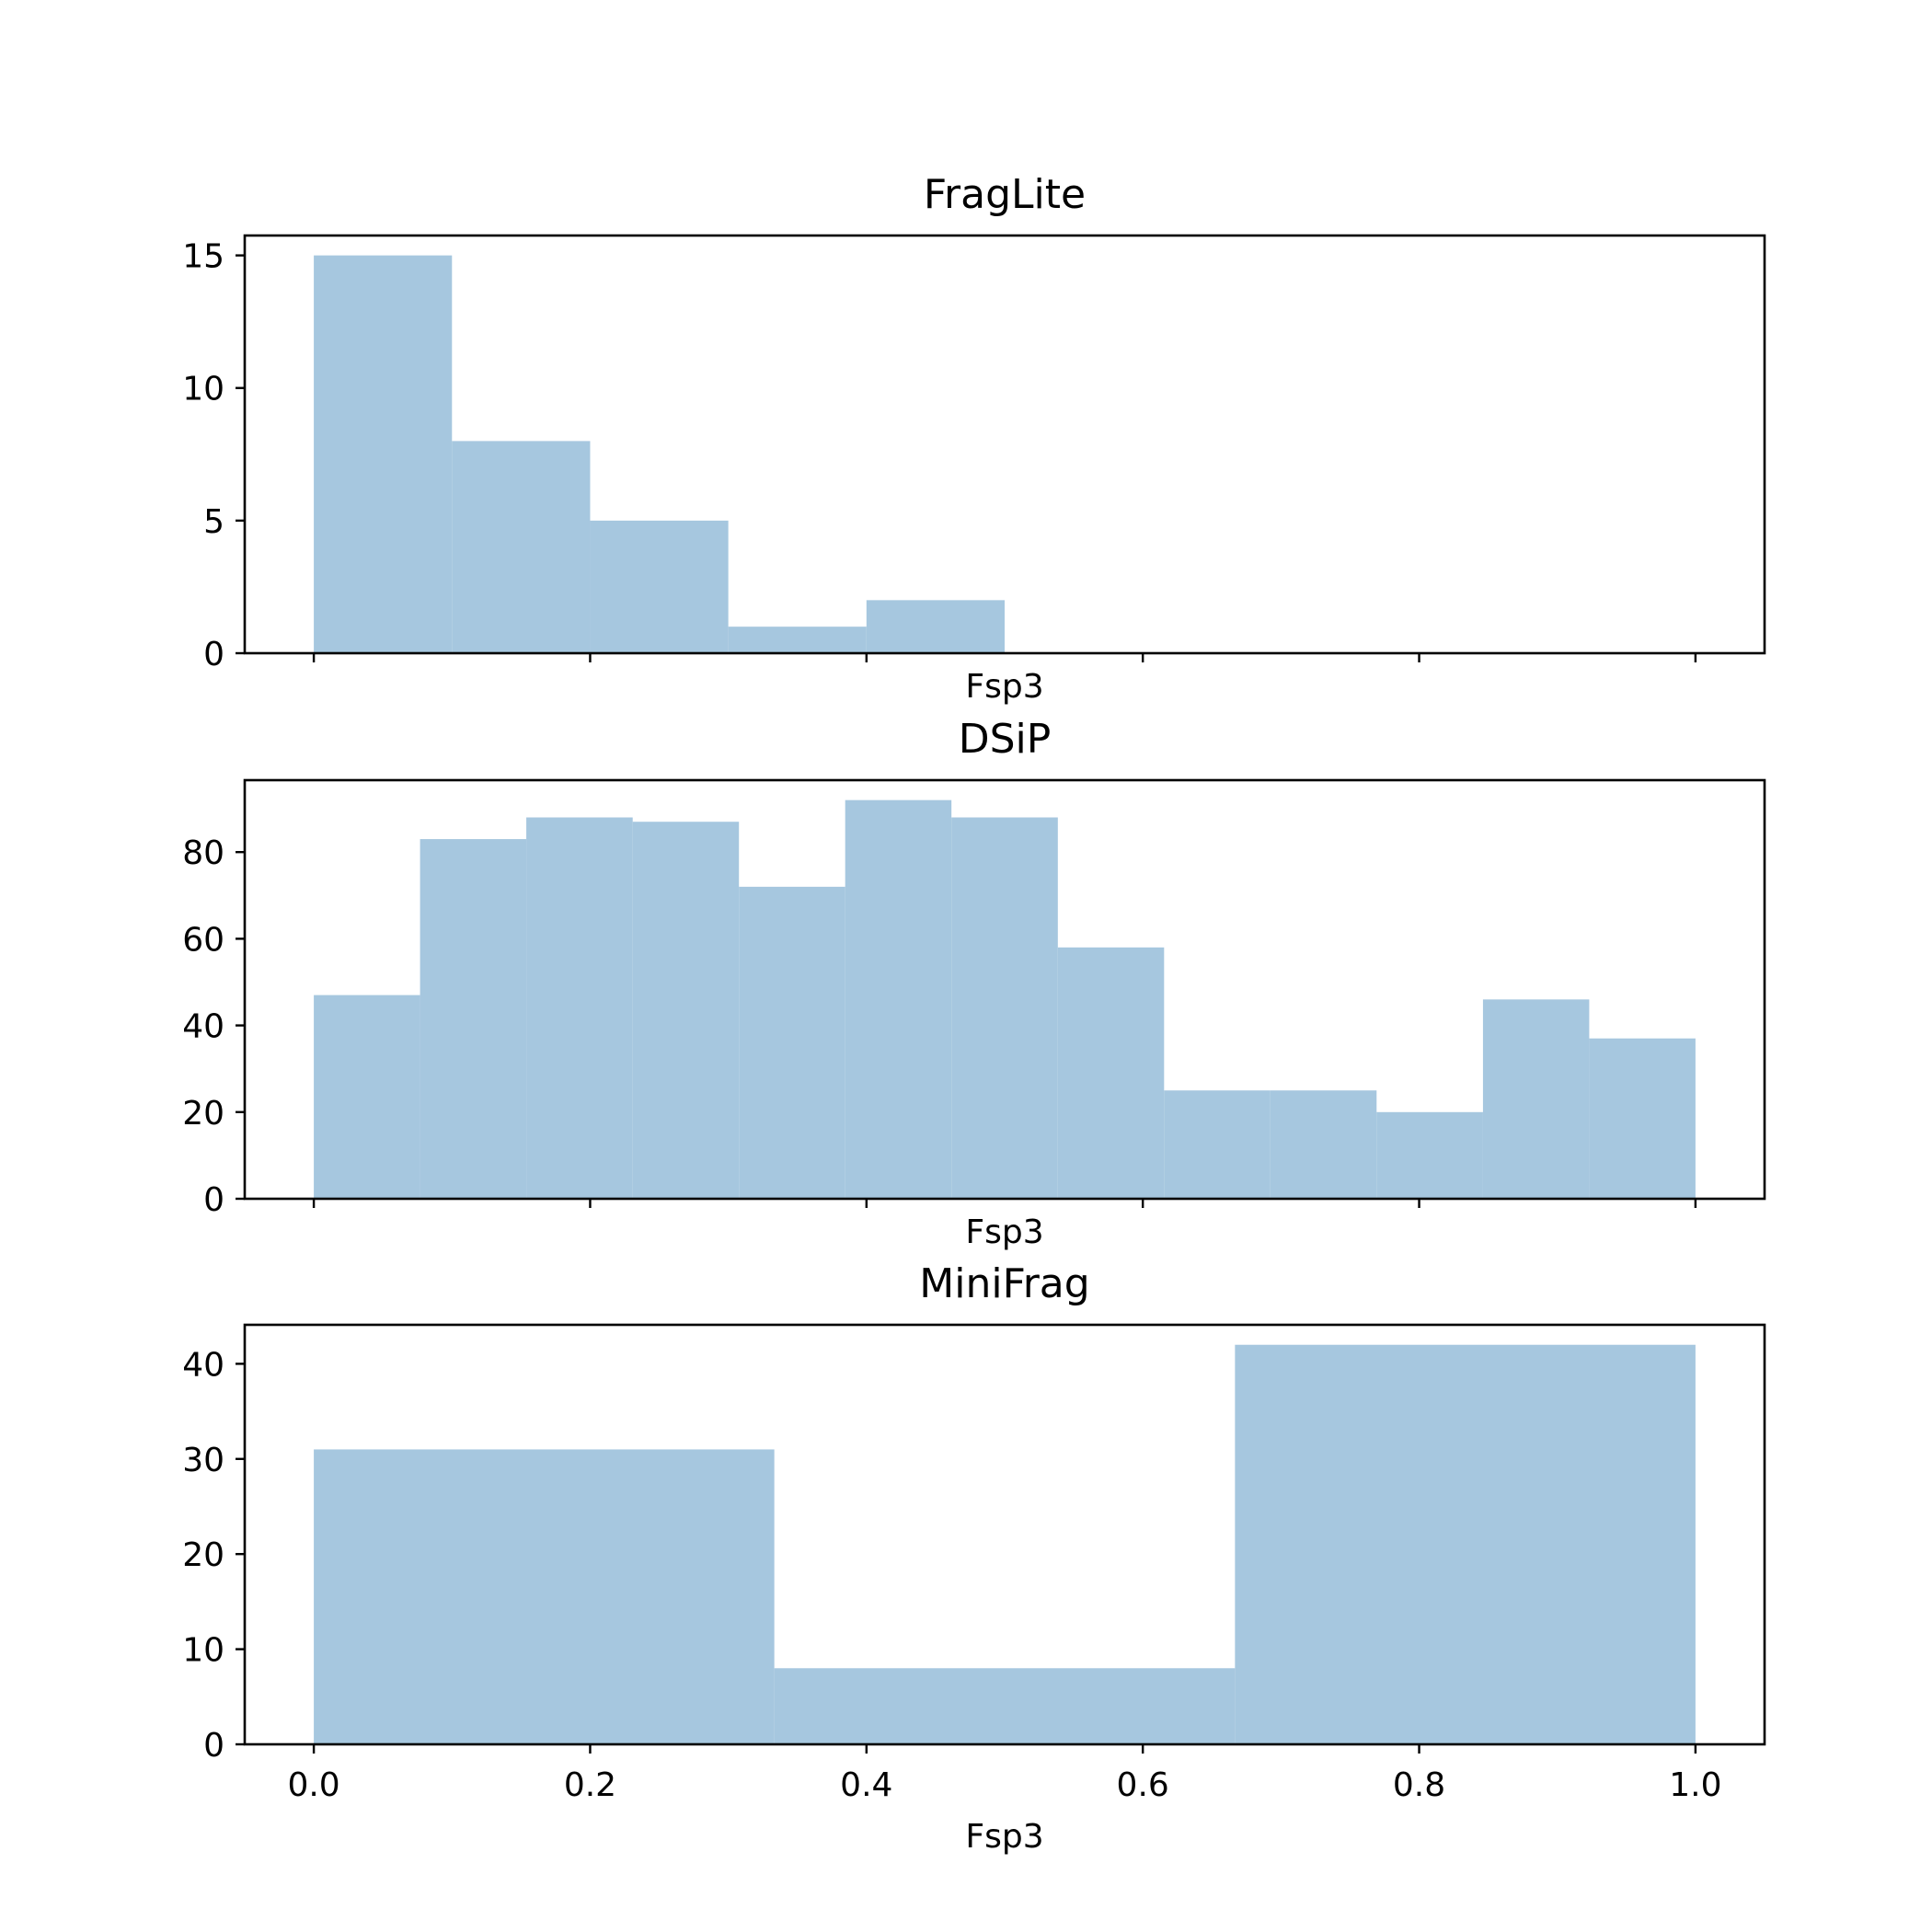 This screenshot has width=1932, height=1932. What do you see at coordinates (590, 1785) in the screenshot?
I see `x-tick-label: 0.2` at bounding box center [590, 1785].